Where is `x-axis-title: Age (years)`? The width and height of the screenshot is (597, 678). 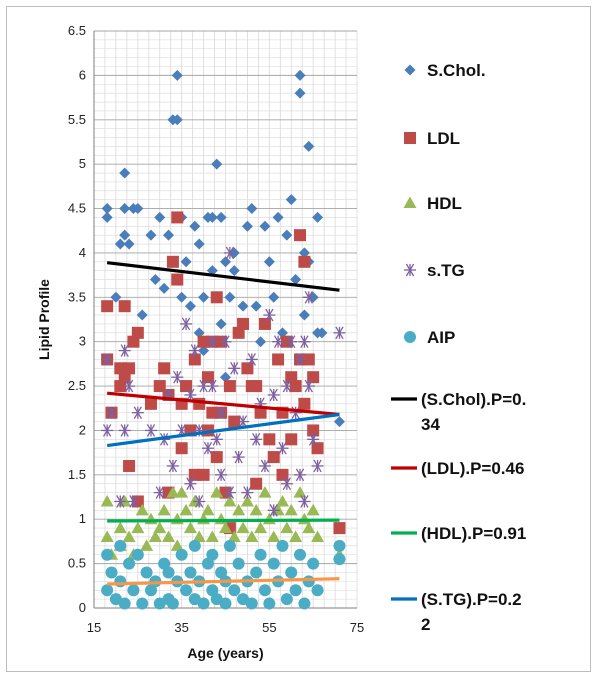 x-axis-title: Age (years) is located at coordinates (225, 653).